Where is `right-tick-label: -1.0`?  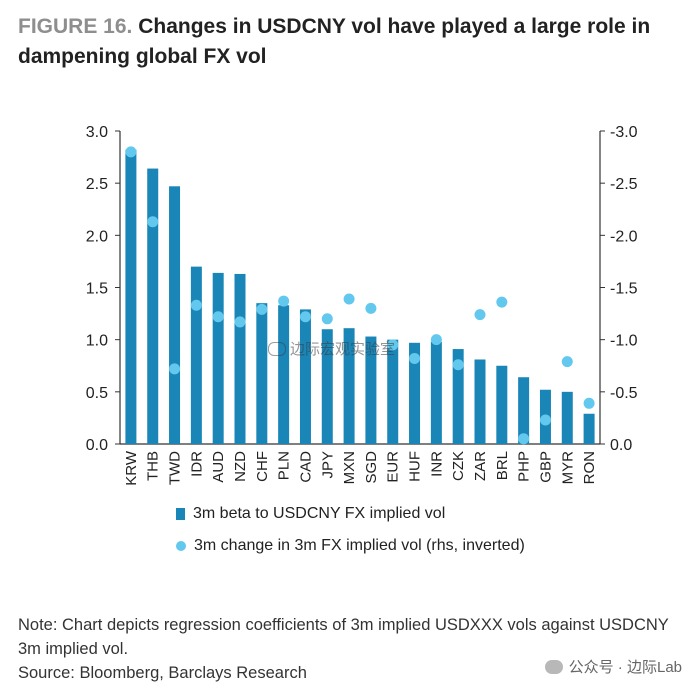
right-tick-label: -1.0 is located at coordinates (624, 341).